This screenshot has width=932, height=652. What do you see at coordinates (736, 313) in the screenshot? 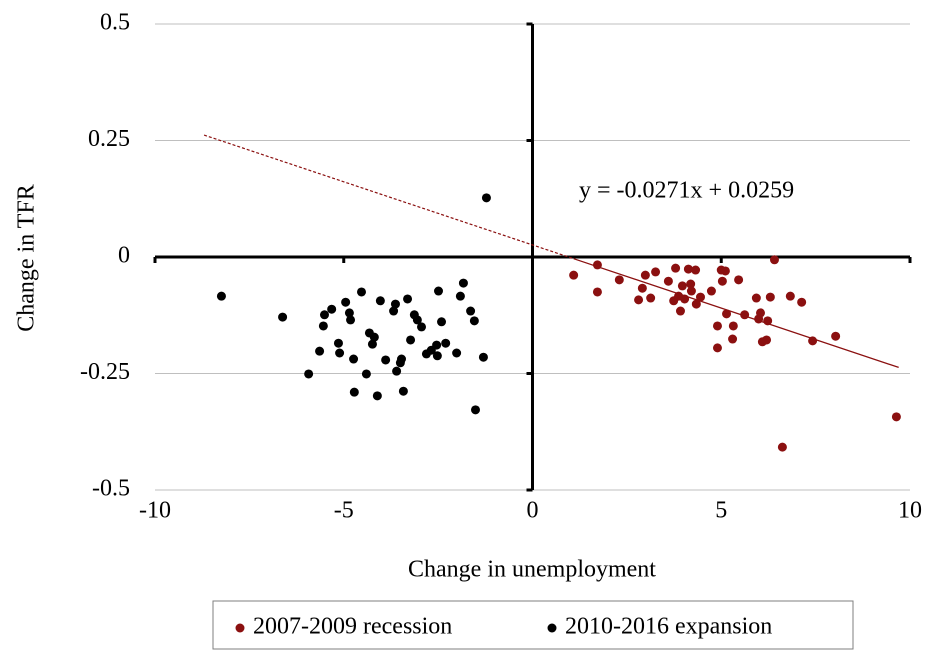
I see `trendline` at bounding box center [736, 313].